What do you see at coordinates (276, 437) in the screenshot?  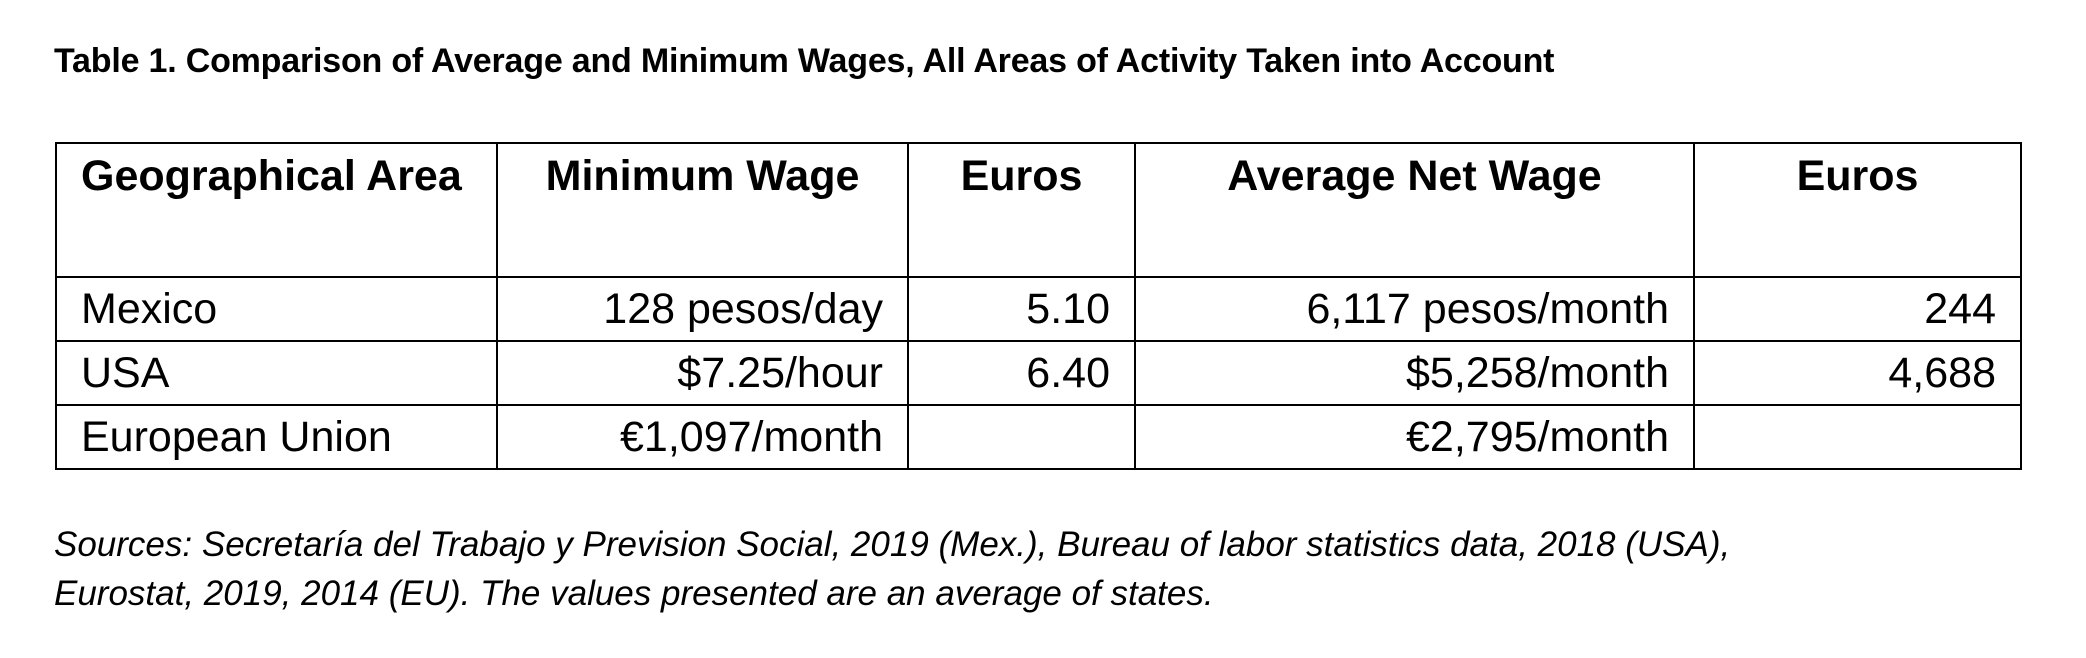 I see `table-cell: European Union` at bounding box center [276, 437].